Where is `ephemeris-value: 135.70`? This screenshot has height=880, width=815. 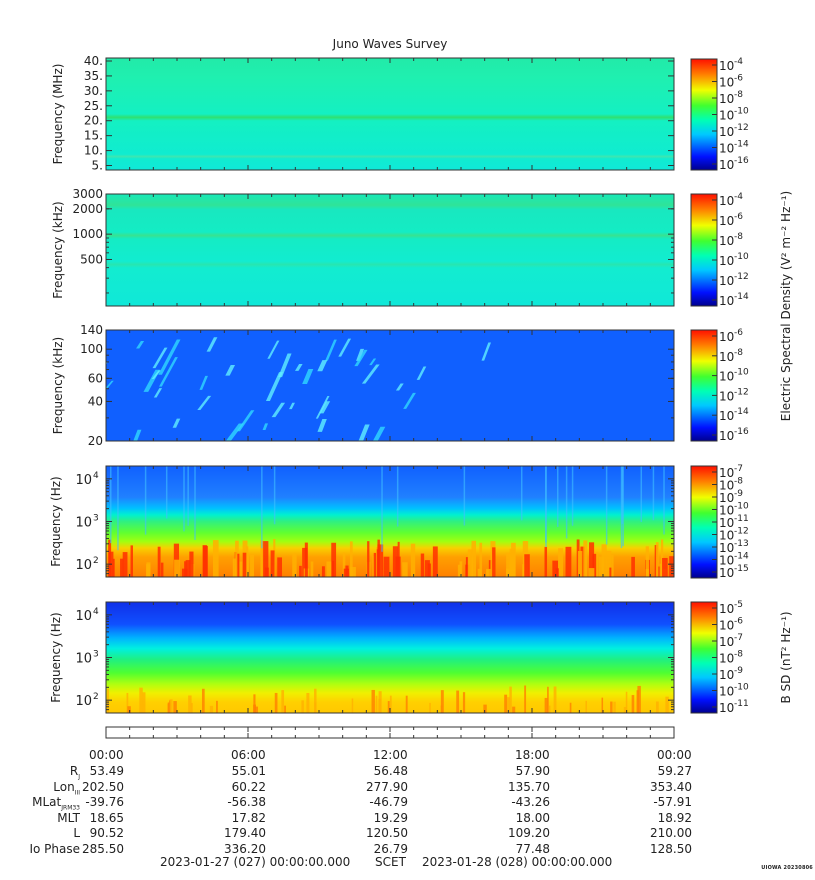 ephemeris-value: 135.70 is located at coordinates (529, 786).